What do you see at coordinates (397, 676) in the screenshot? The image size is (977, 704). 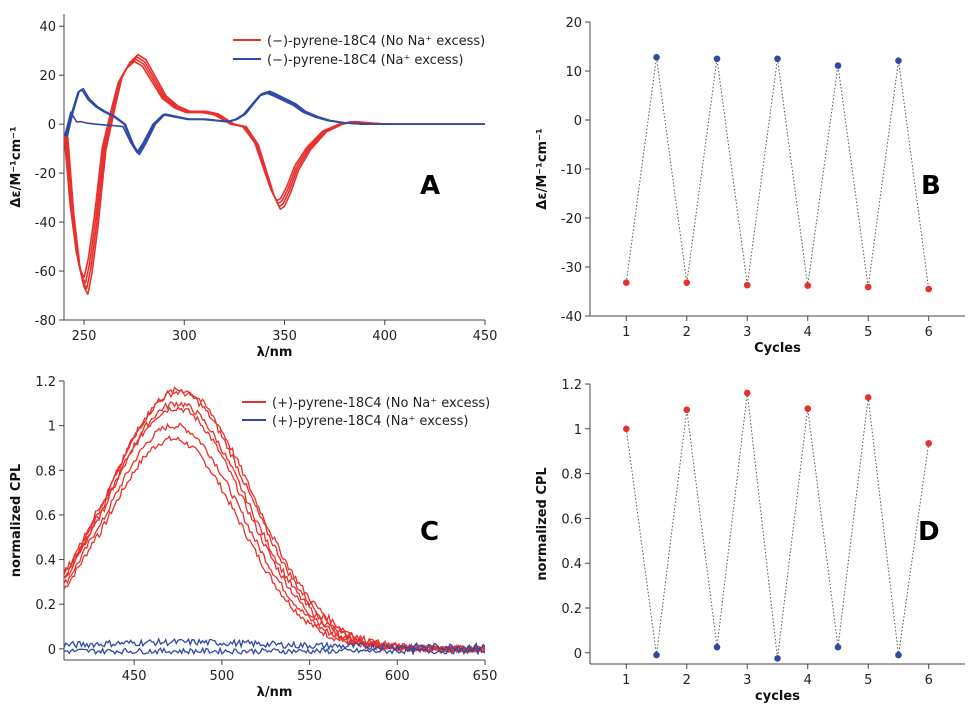 I see `x-tick-label: 600` at bounding box center [397, 676].